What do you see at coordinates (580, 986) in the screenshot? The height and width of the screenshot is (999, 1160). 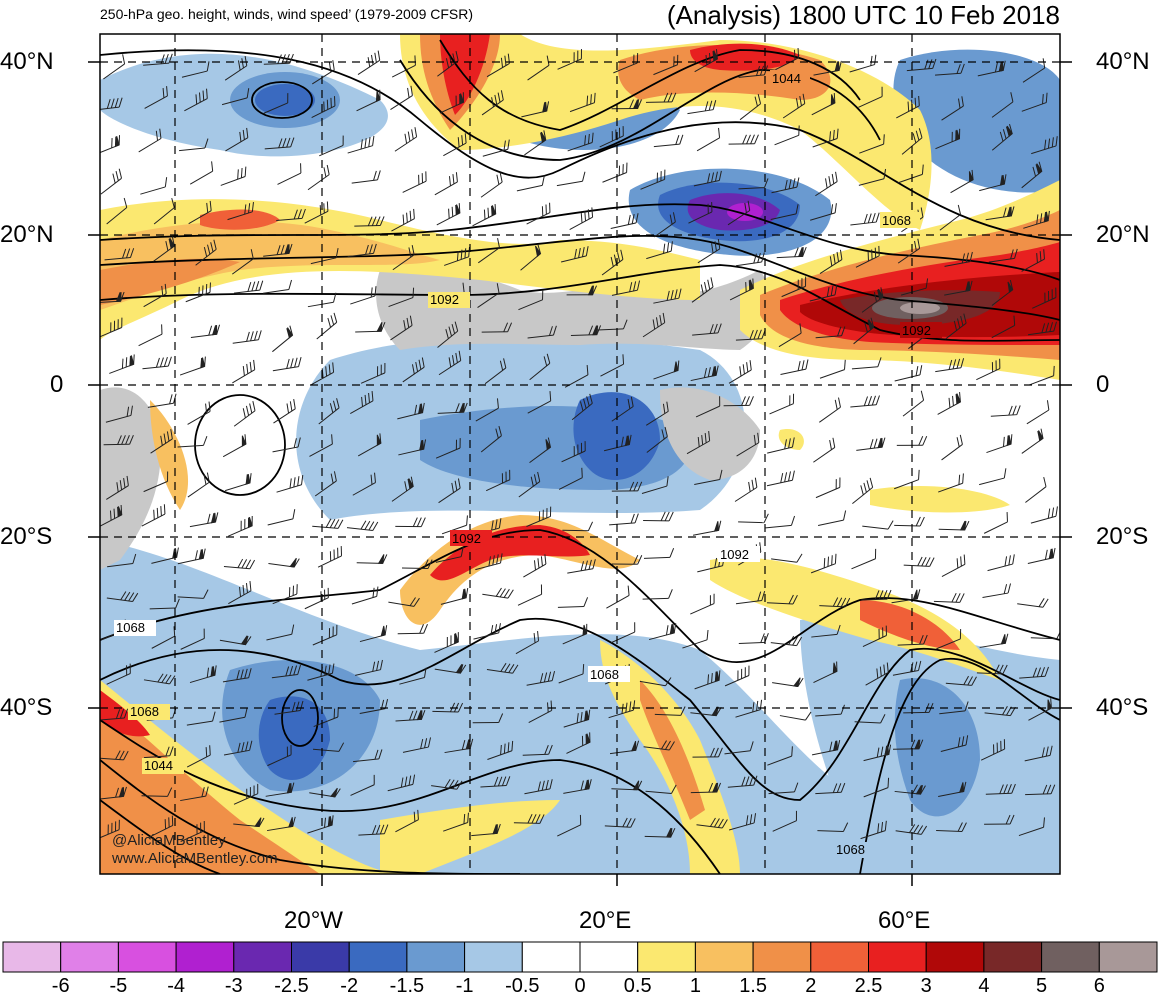 I see `colorbar-label: 0` at bounding box center [580, 986].